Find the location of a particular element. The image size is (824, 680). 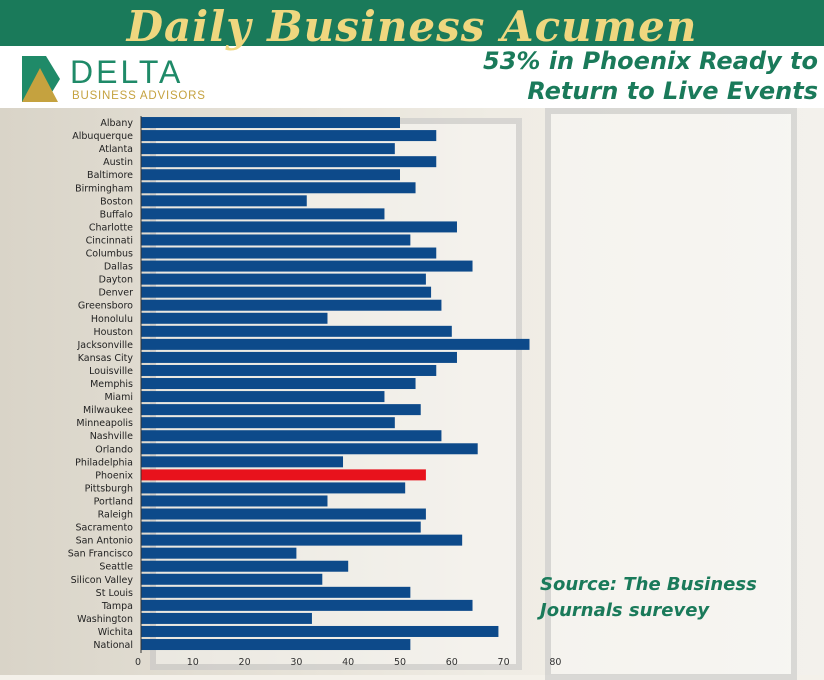

bar-denver is located at coordinates (286, 292).